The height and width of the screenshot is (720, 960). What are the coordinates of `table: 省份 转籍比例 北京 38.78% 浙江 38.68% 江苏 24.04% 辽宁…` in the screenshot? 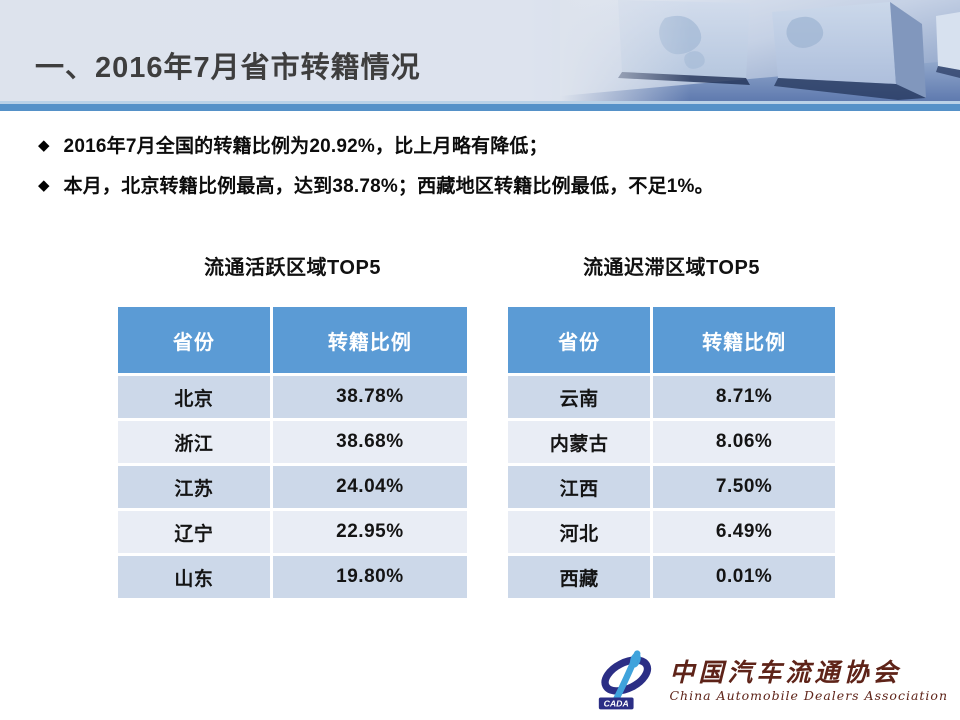 It's located at (292, 452).